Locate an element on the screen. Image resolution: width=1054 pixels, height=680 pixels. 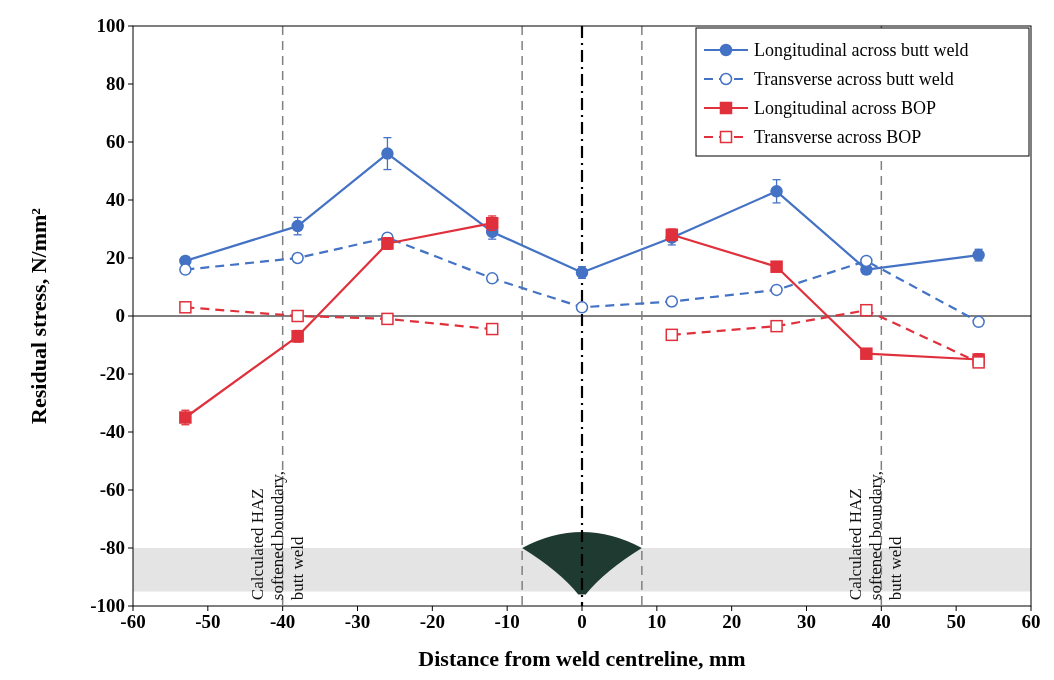
y-tick-label: 60 is located at coordinates (115, 141).